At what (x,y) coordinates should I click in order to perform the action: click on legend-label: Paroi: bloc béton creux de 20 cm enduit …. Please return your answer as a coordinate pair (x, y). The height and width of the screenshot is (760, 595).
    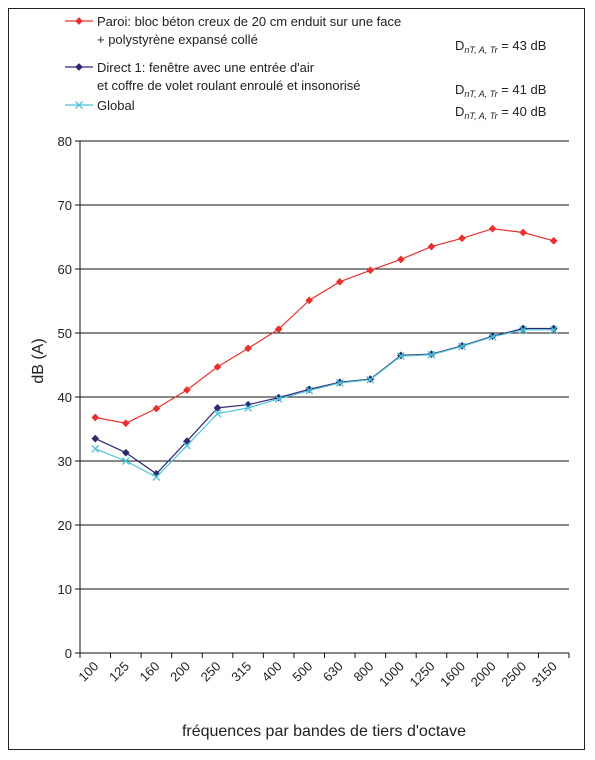
    Looking at the image, I should click on (249, 21).